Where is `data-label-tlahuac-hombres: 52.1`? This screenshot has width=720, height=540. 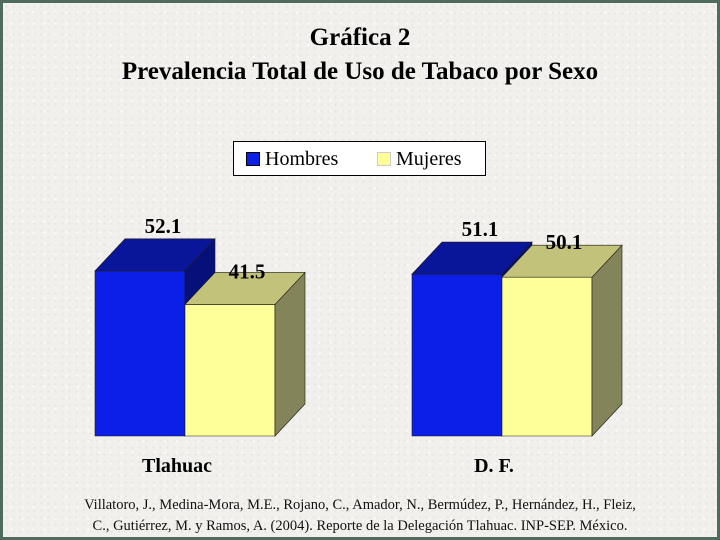
data-label-tlahuac-hombres: 52.1 is located at coordinates (163, 226).